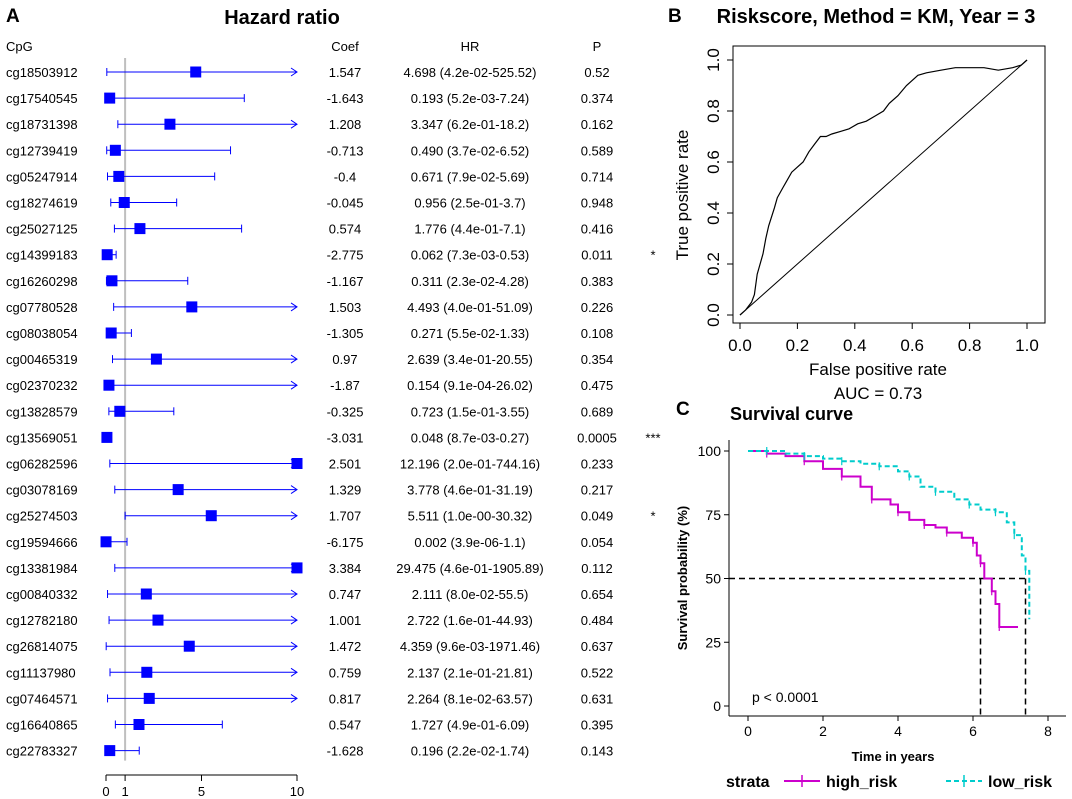 Image resolution: width=1072 pixels, height=799 pixels. Describe the element at coordinates (713, 264) in the screenshot. I see `roc-y-tick-label: 0.2` at that location.